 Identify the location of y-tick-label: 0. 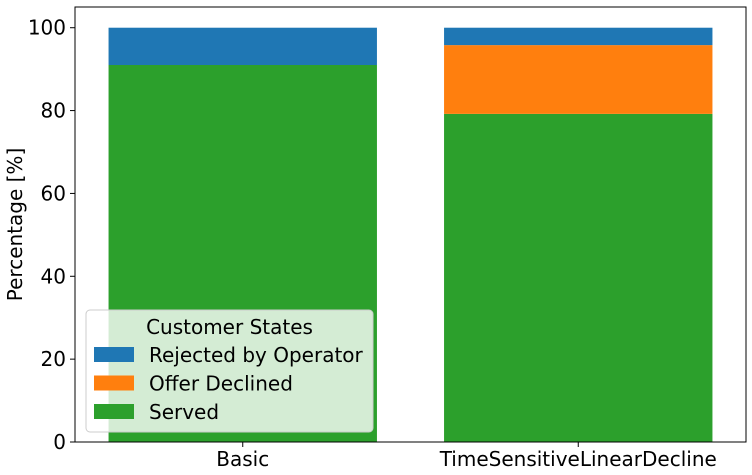
(59, 442).